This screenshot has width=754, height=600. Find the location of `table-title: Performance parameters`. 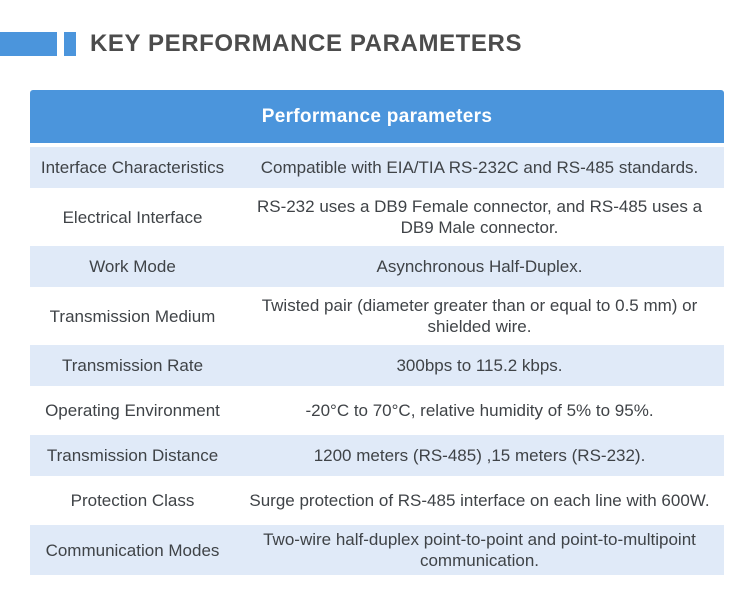

table-title: Performance parameters is located at coordinates (377, 116).